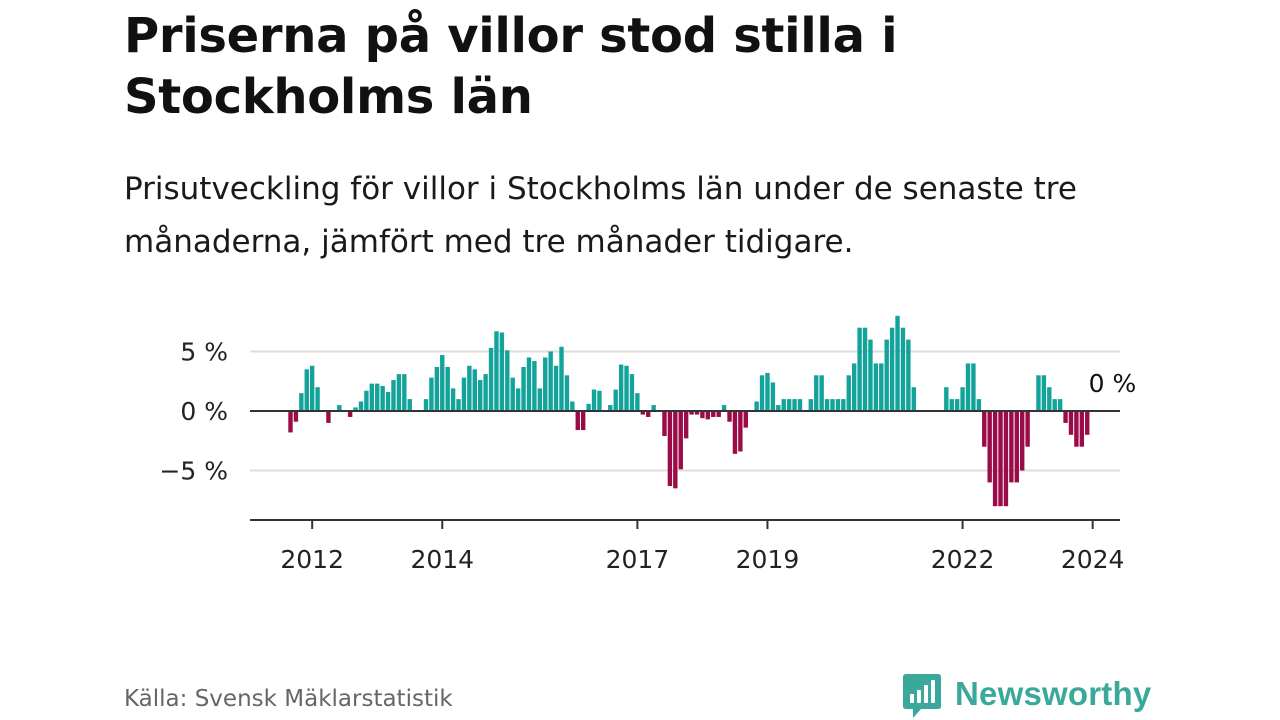 The width and height of the screenshot is (1280, 720). What do you see at coordinates (204, 352) in the screenshot?
I see `y-tick-label: 5 %` at bounding box center [204, 352].